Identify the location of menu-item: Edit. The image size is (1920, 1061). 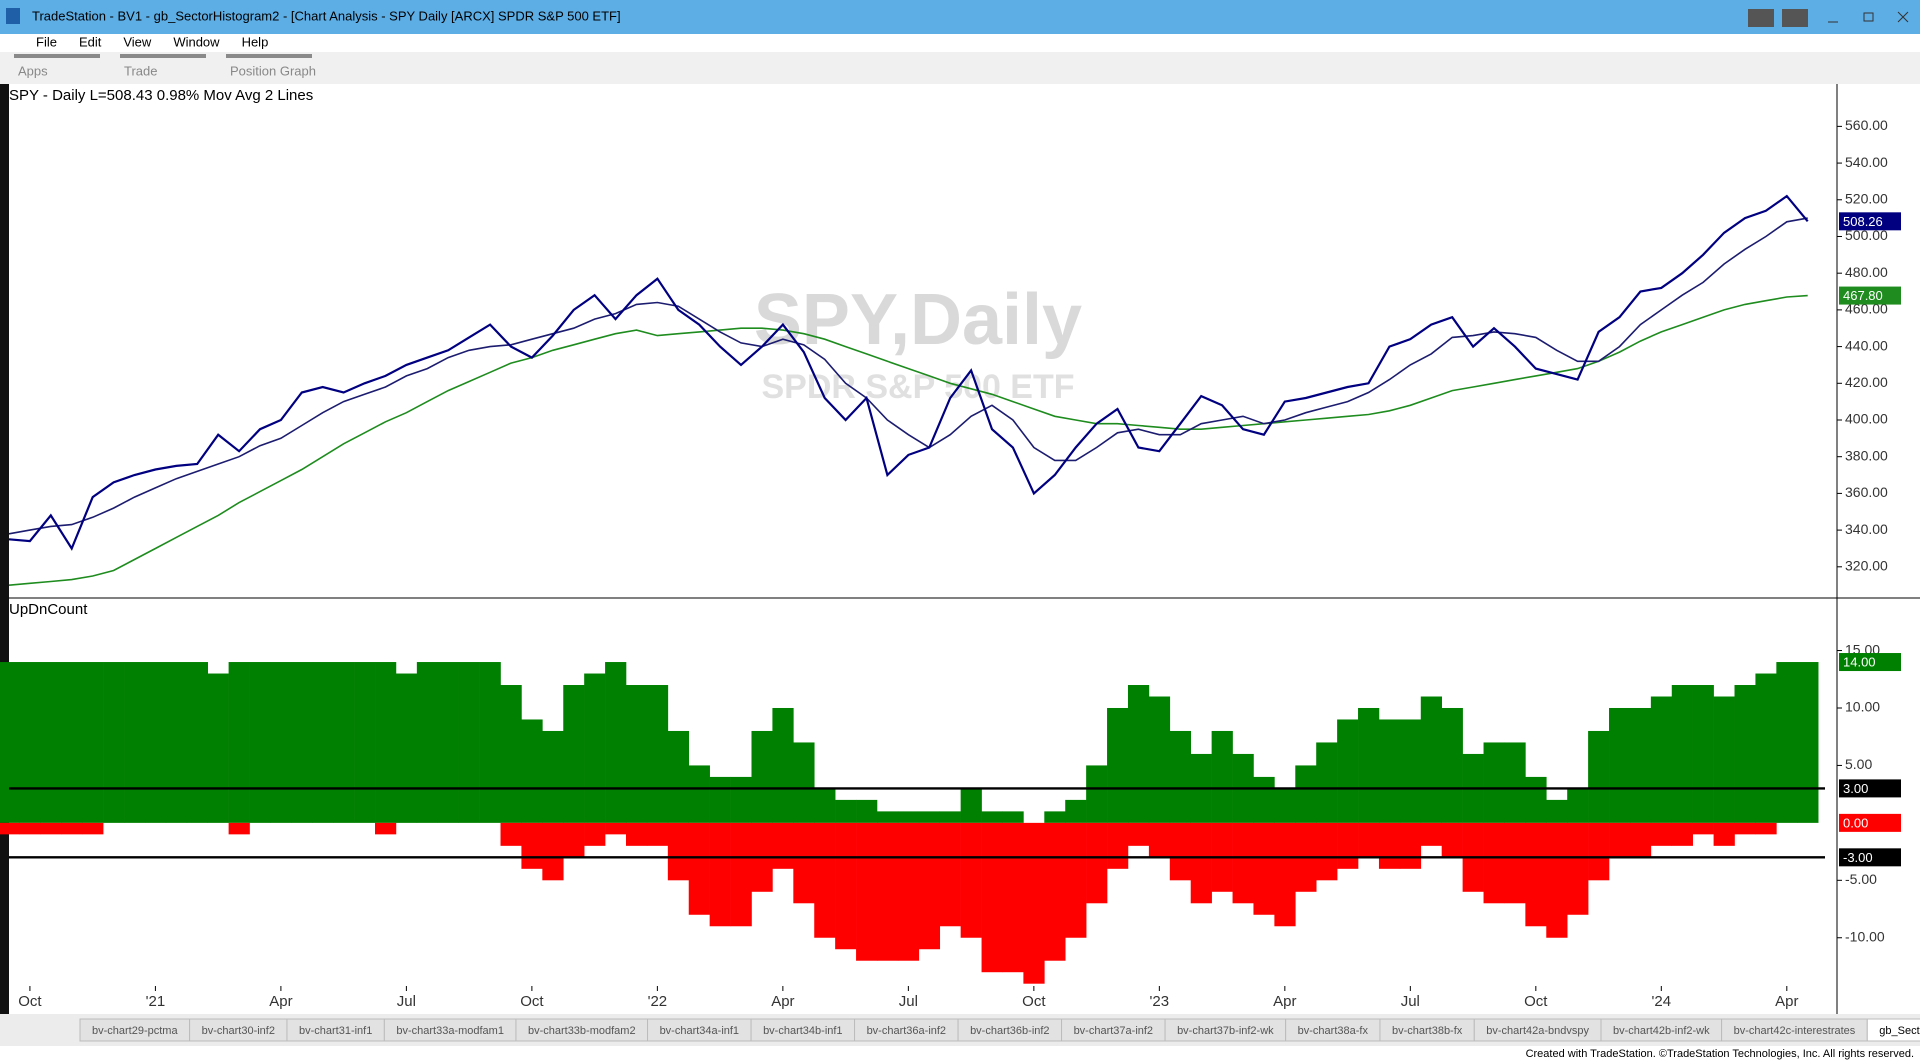
(90, 41).